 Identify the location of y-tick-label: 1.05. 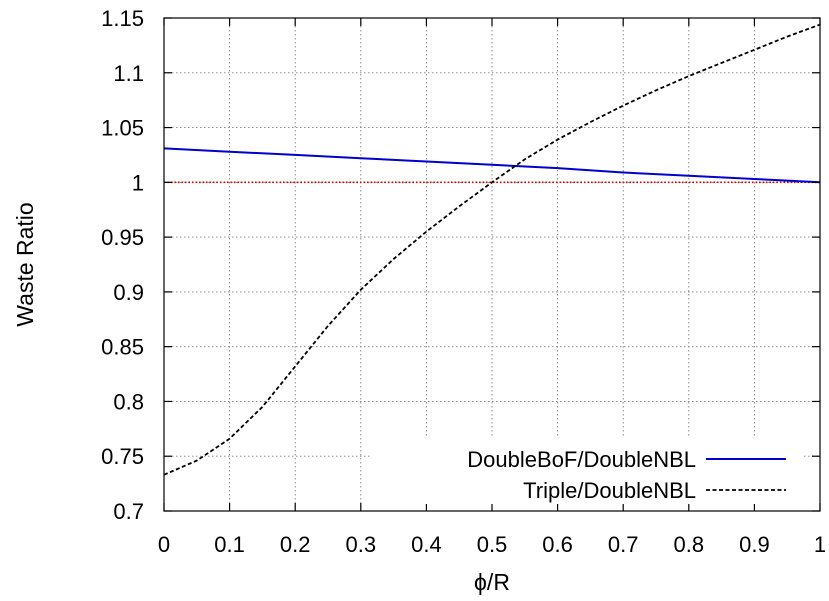
(122, 128).